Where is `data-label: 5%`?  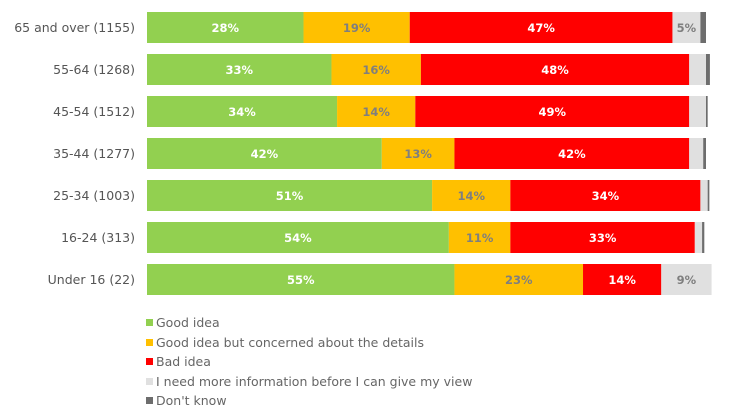
data-label: 5% is located at coordinates (687, 28).